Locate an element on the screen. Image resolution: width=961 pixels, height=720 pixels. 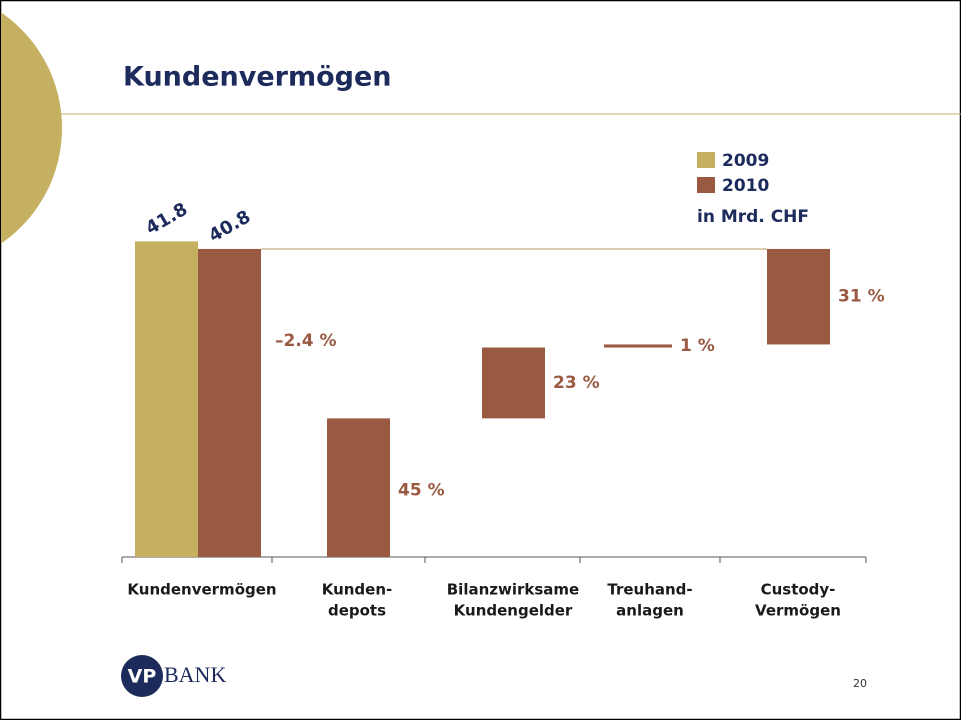
segment-label: 23 % is located at coordinates (576, 383).